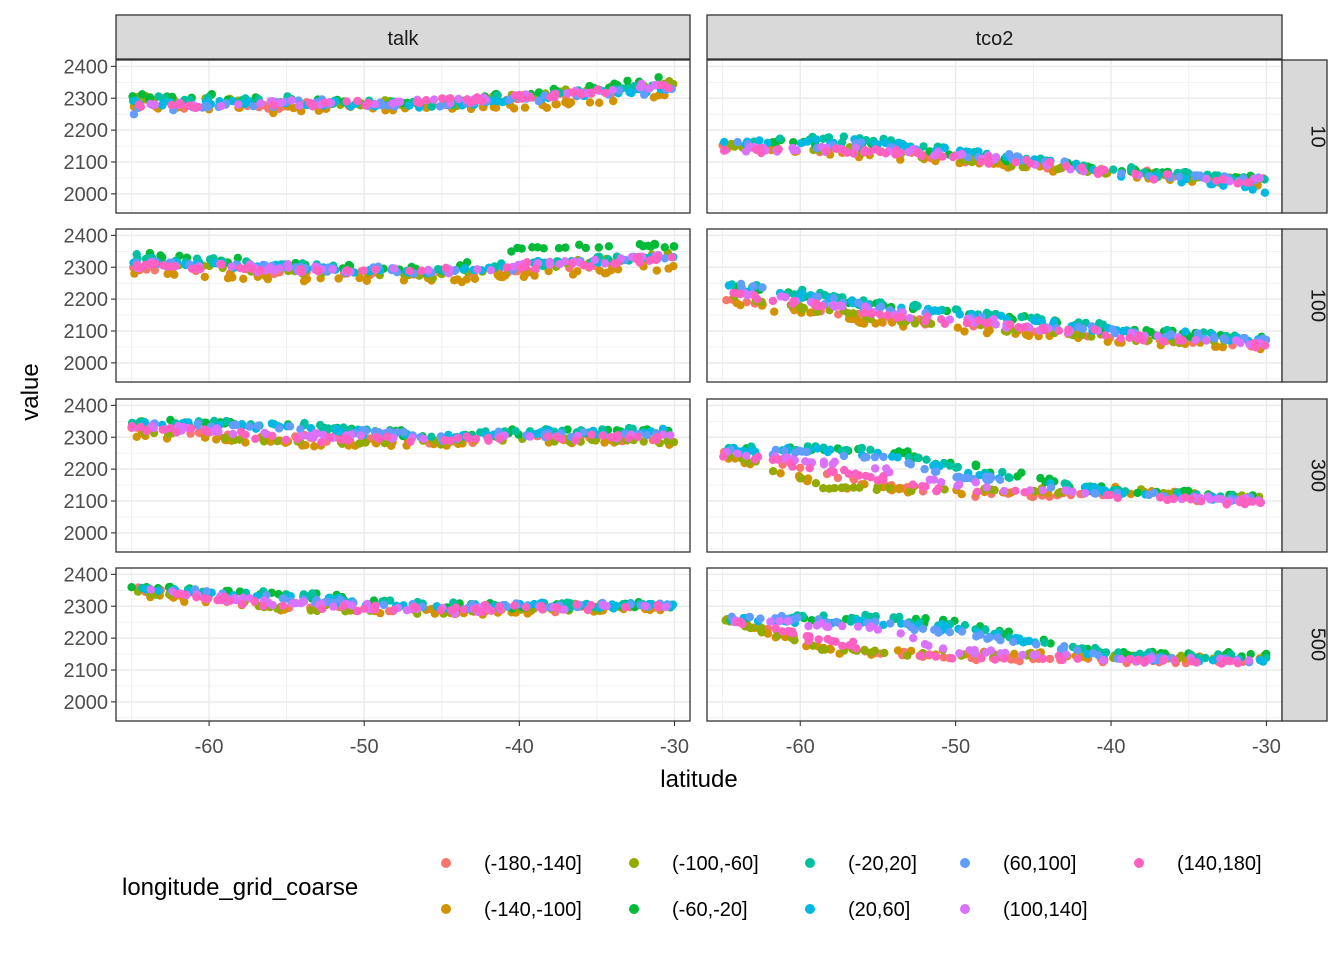  Describe the element at coordinates (994, 136) in the screenshot. I see `panel-background` at that location.